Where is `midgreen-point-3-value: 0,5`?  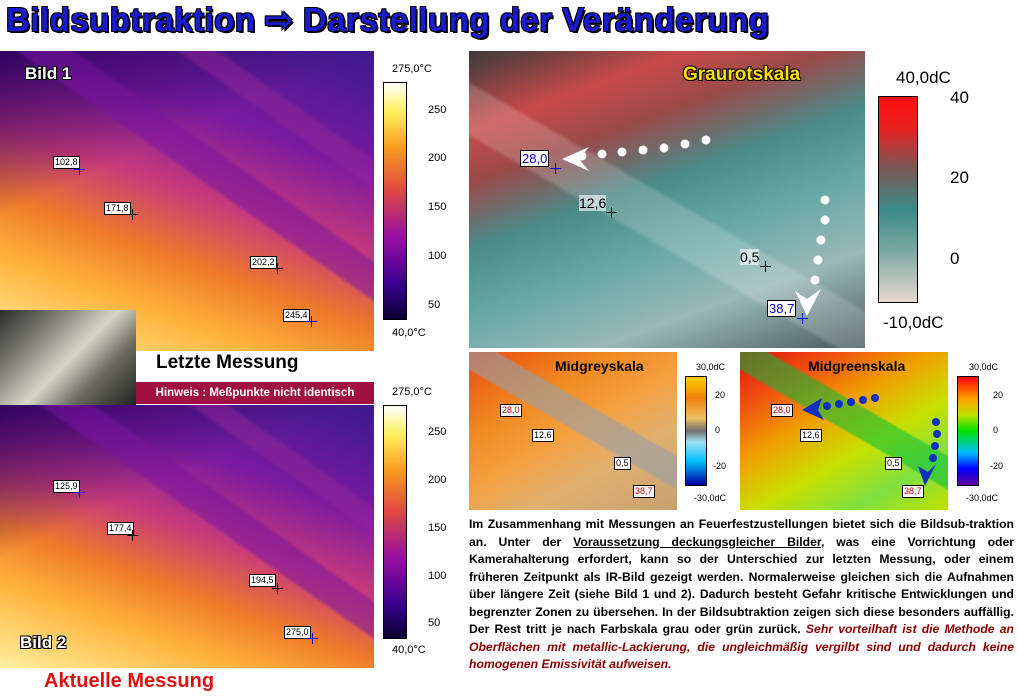 midgreen-point-3-value: 0,5 is located at coordinates (893, 463).